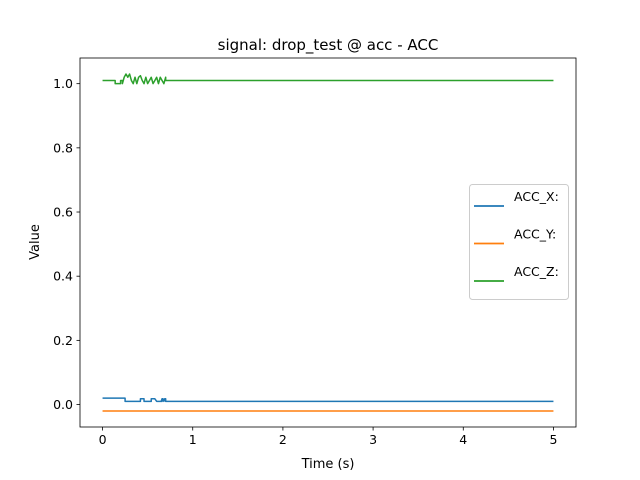  Describe the element at coordinates (103, 439) in the screenshot. I see `x-tick-label: 0` at that location.